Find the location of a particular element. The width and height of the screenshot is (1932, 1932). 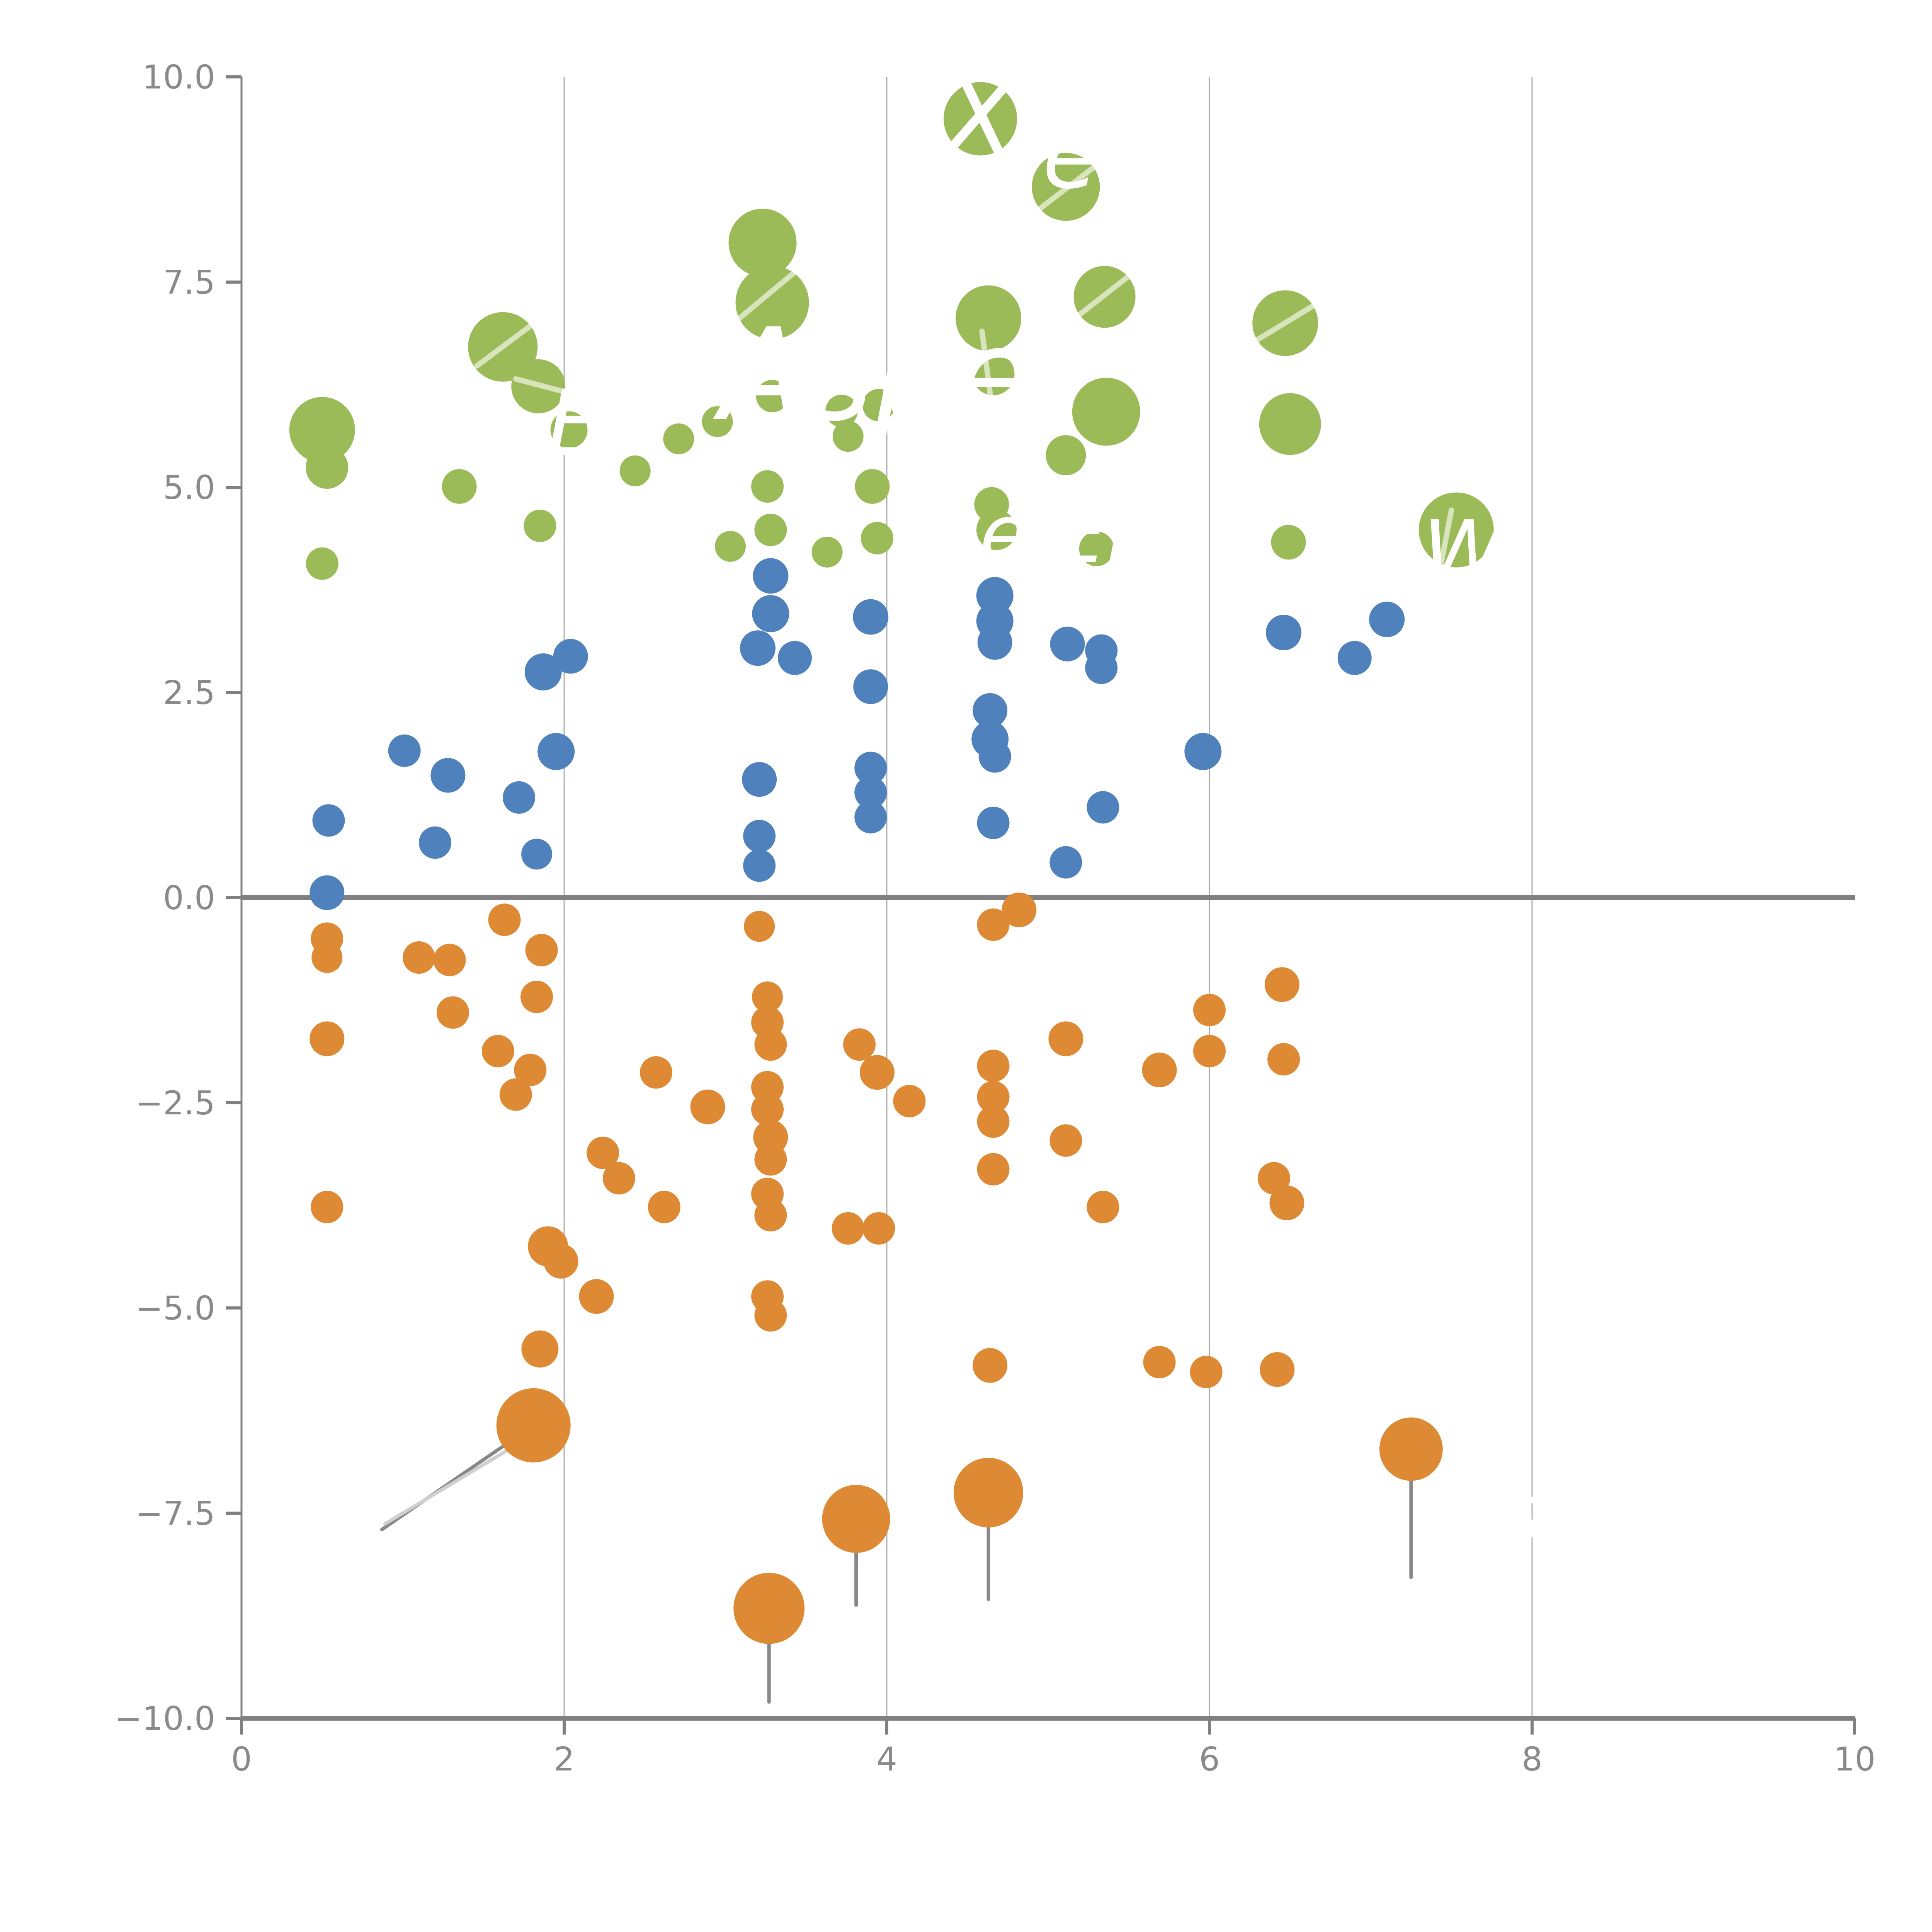

annotation-label-5: W is located at coordinates (1466, 550).